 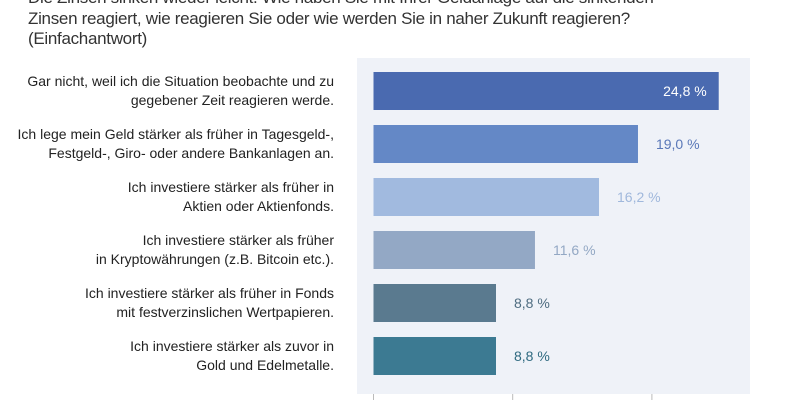 What do you see at coordinates (225, 312) in the screenshot?
I see `category-label: mit festverzinslichen Wertpapieren.` at bounding box center [225, 312].